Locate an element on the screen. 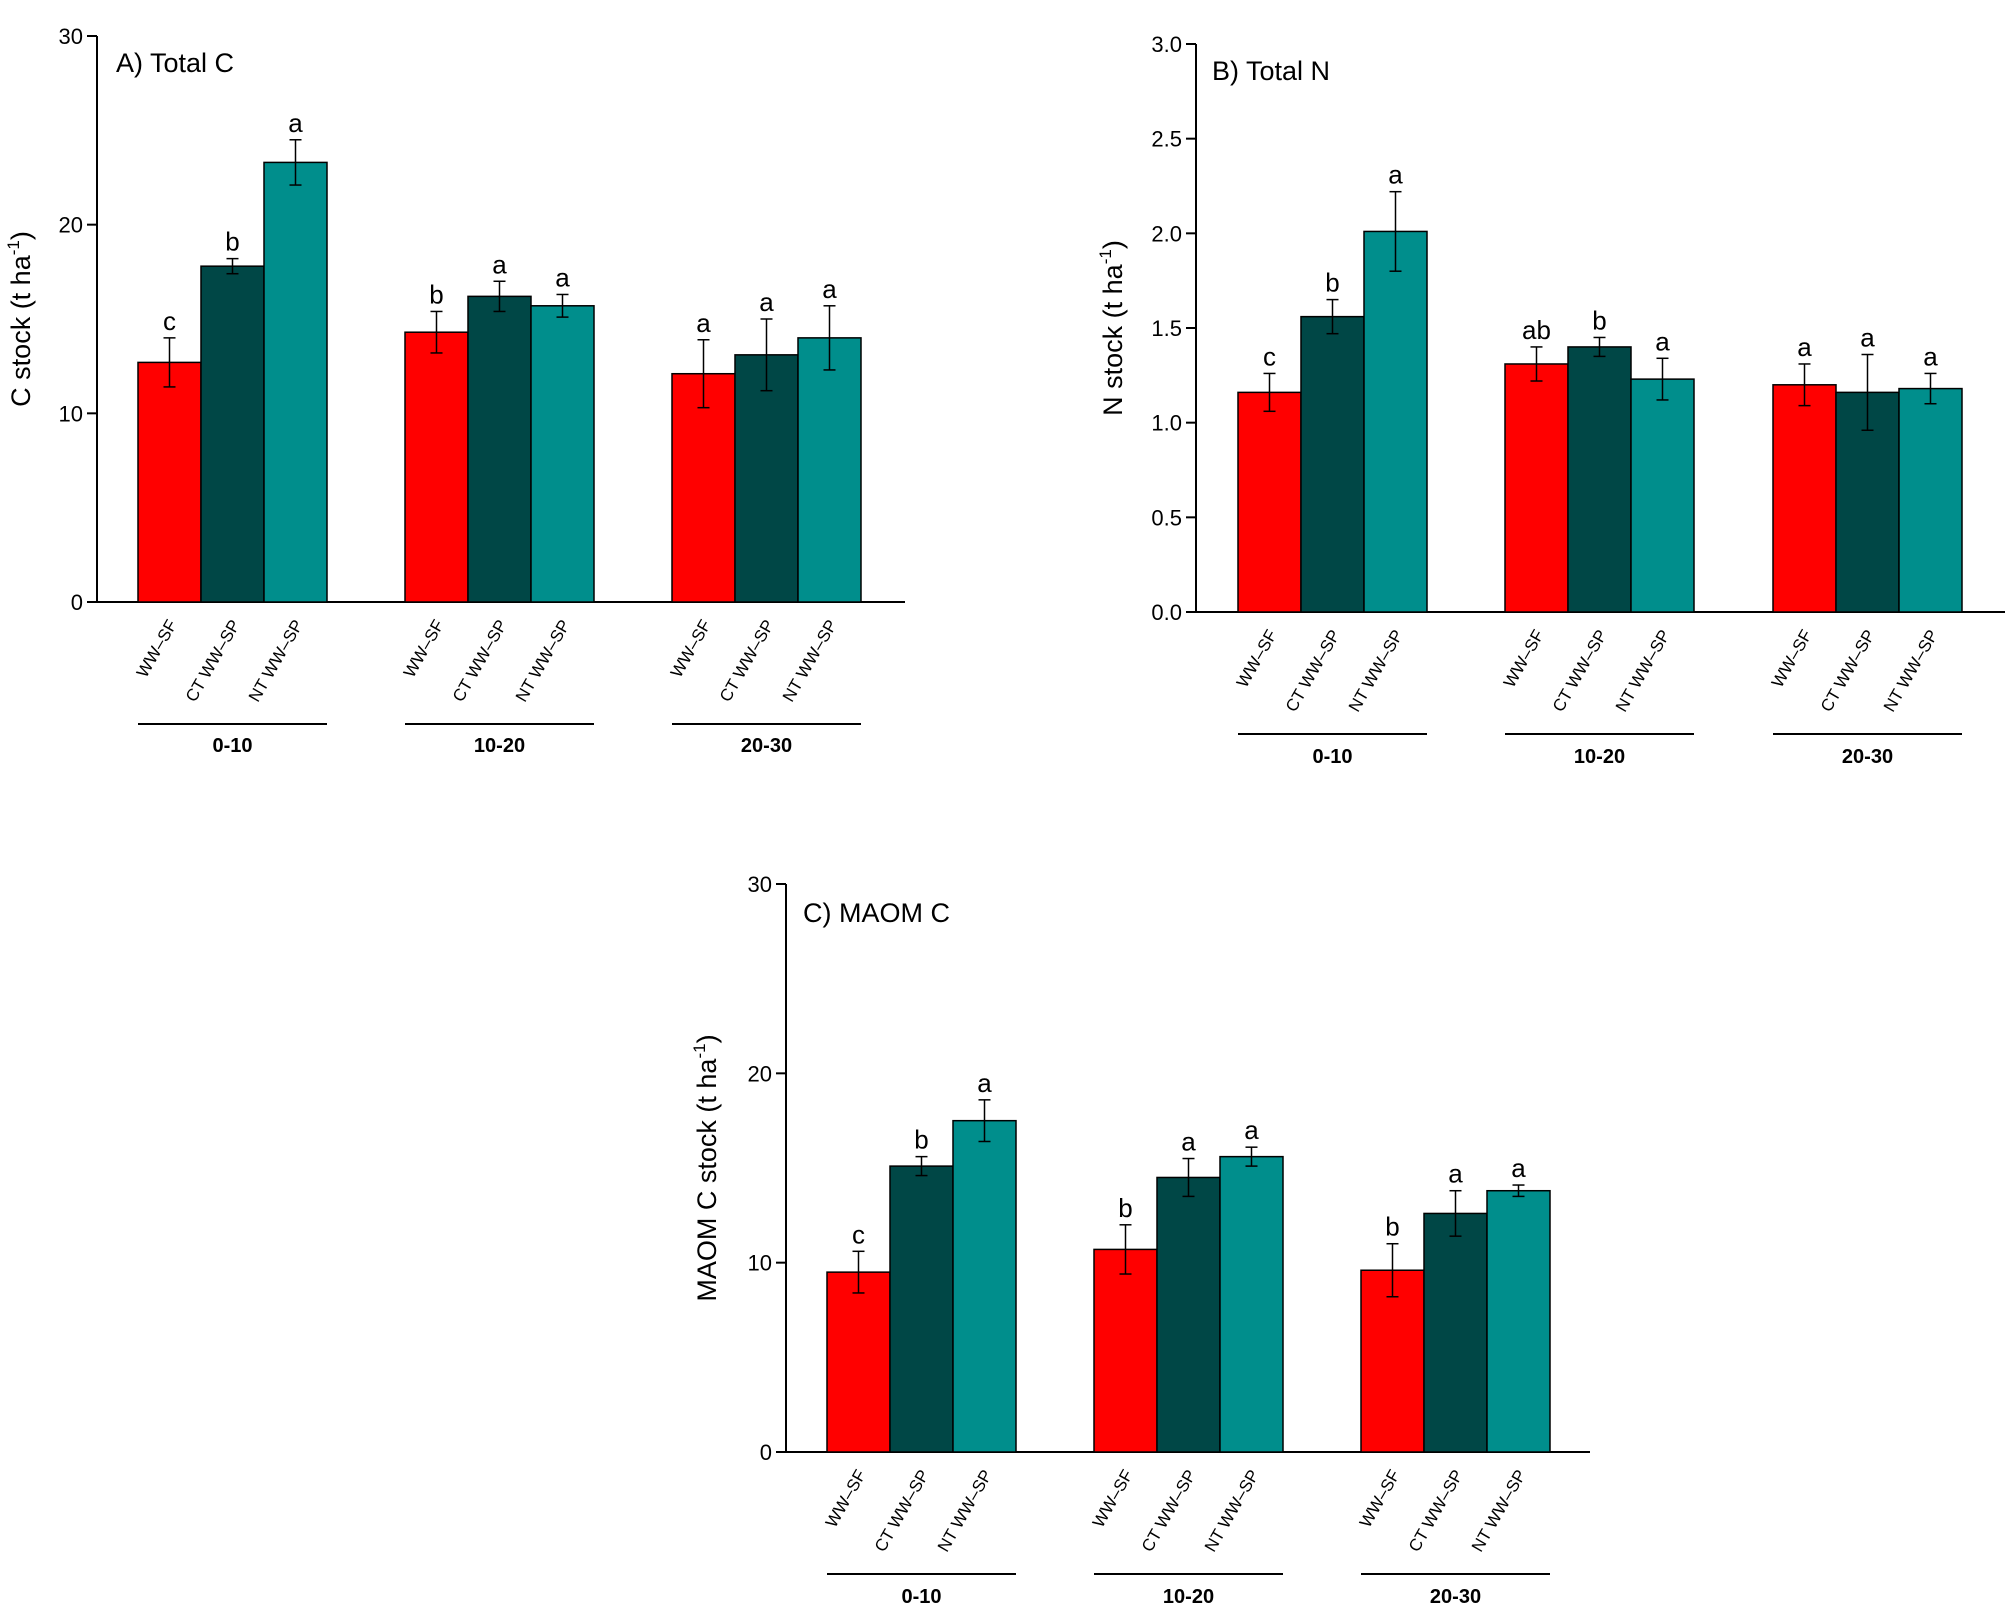 The width and height of the screenshot is (2008, 1610). y-tick-label: 0.0 is located at coordinates (1166, 612).